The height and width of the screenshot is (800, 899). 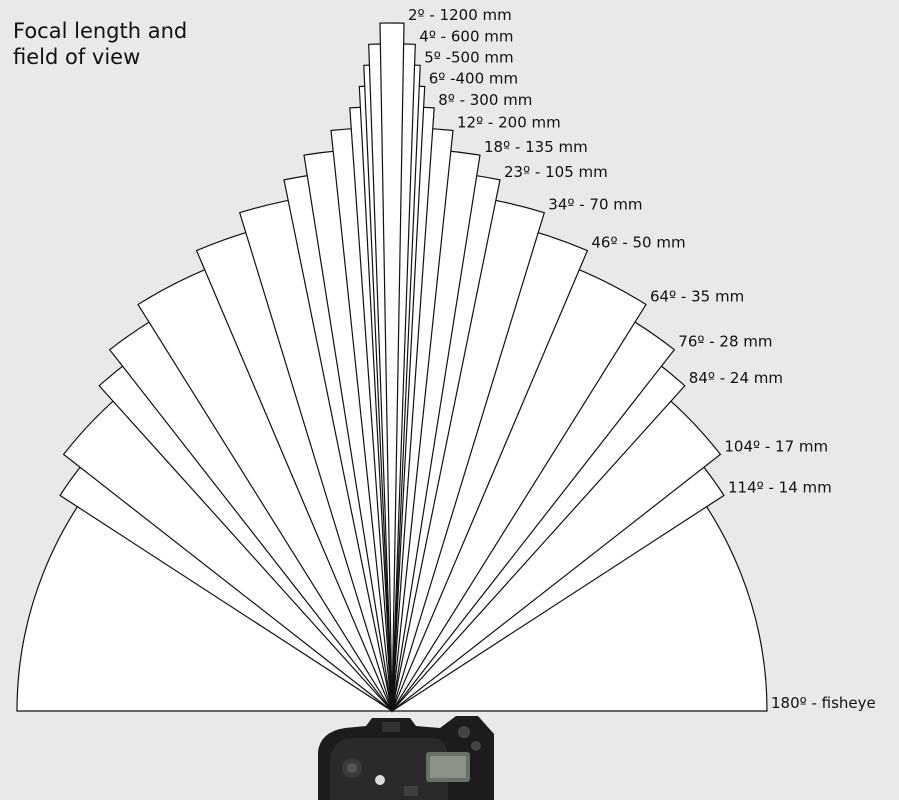 I want to click on fov-label: 4º - 600 mm, so click(x=466, y=36).